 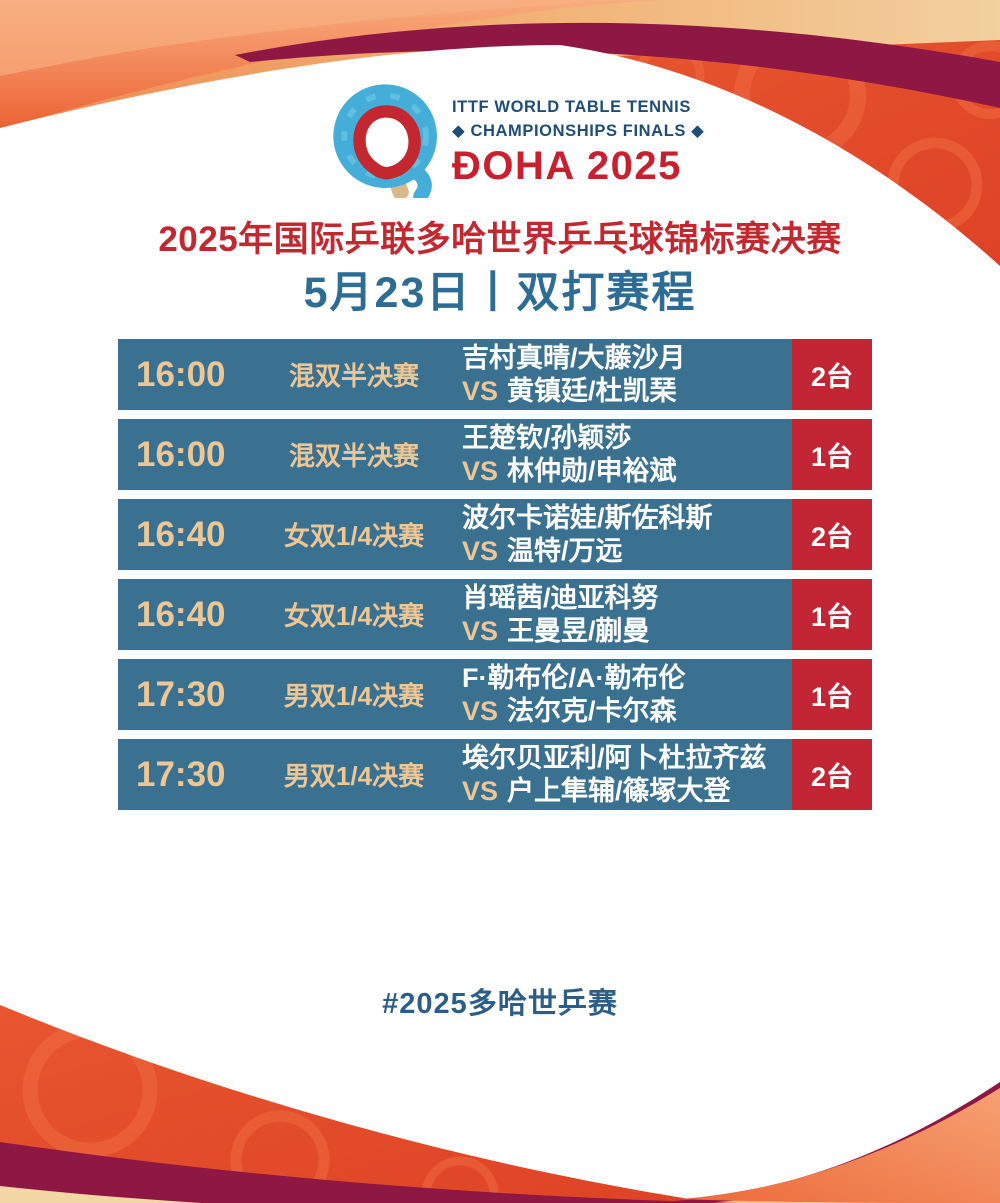 I want to click on pair-one: 埃尔贝亚利/阿卜杜拉齐兹, so click(x=614, y=757).